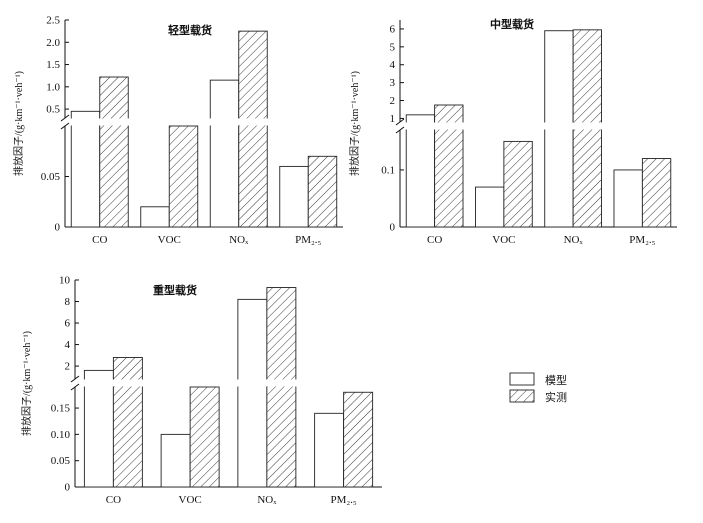 The height and width of the screenshot is (523, 703). Describe the element at coordinates (61, 409) in the screenshot. I see `y-tick-label: 0.15` at that location.